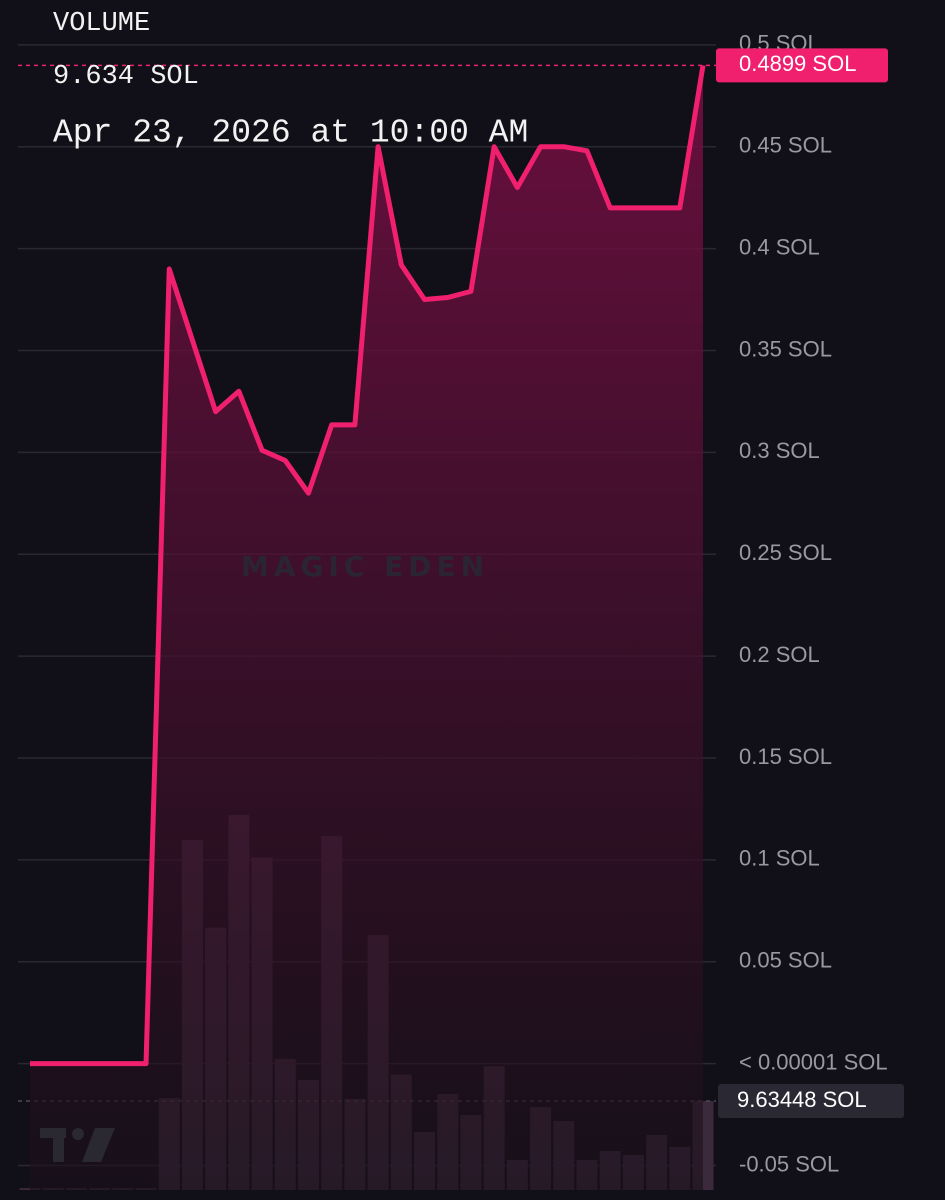  Describe the element at coordinates (290, 133) in the screenshot. I see `header-date: Apr 23, 2026 at 10:00 AM` at that location.